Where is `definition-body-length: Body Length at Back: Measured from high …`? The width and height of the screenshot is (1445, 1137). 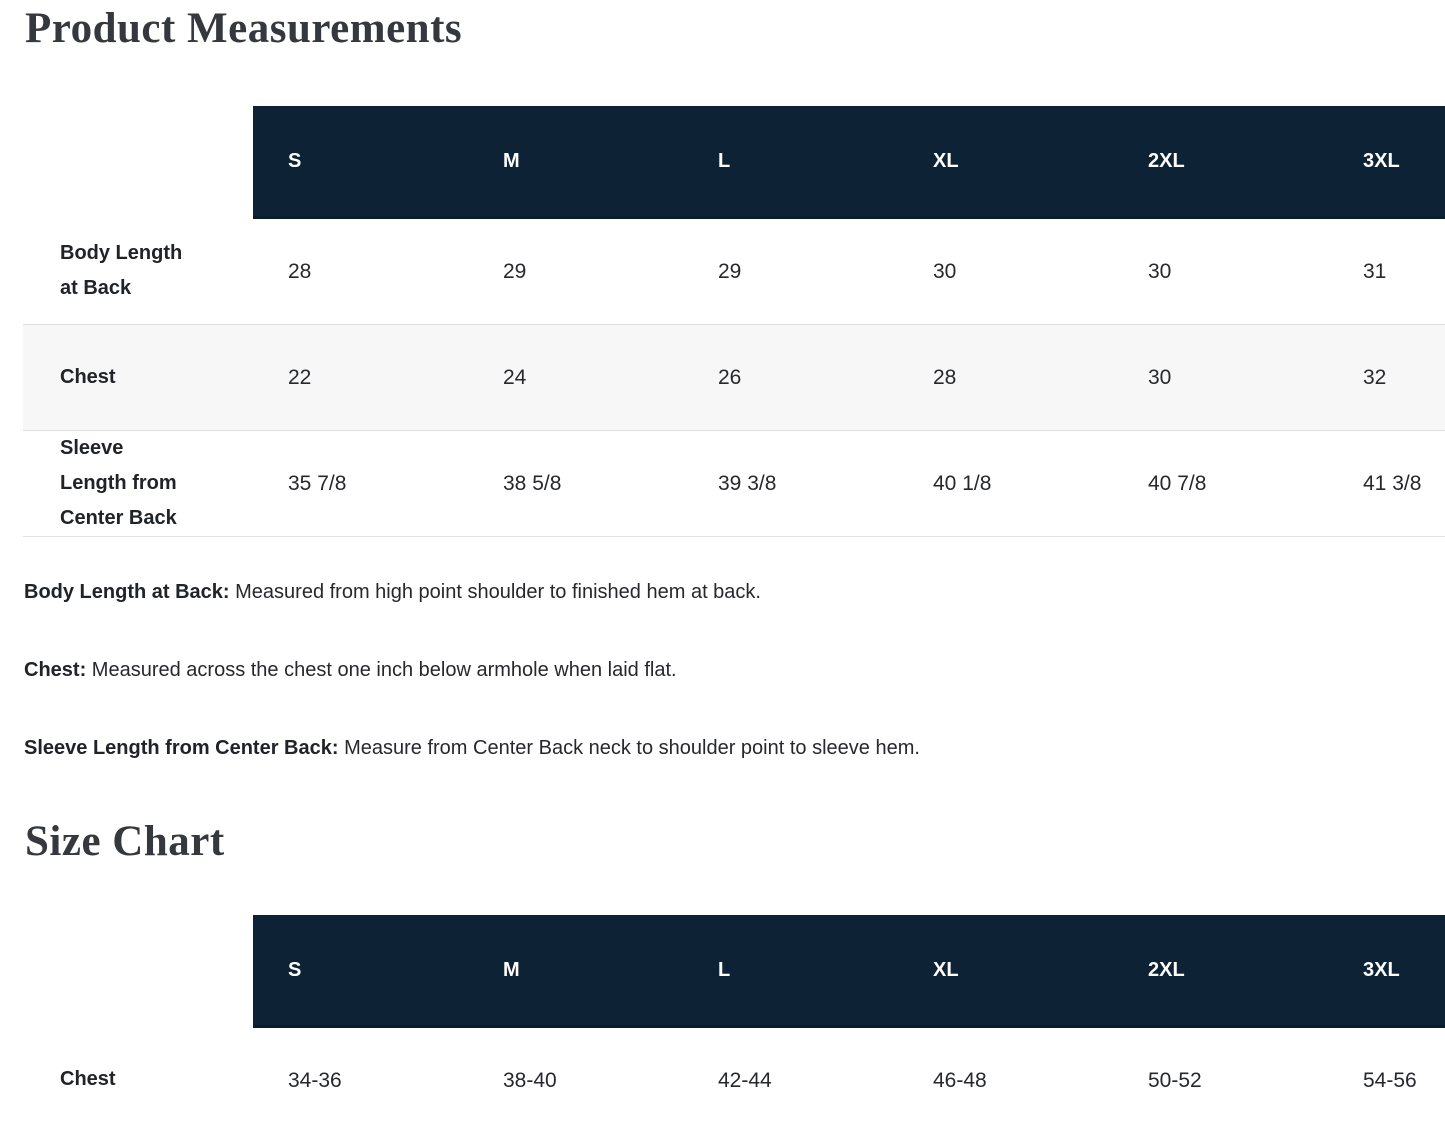
definition-body-length: Body Length at Back: Measured from high … is located at coordinates (734, 592).